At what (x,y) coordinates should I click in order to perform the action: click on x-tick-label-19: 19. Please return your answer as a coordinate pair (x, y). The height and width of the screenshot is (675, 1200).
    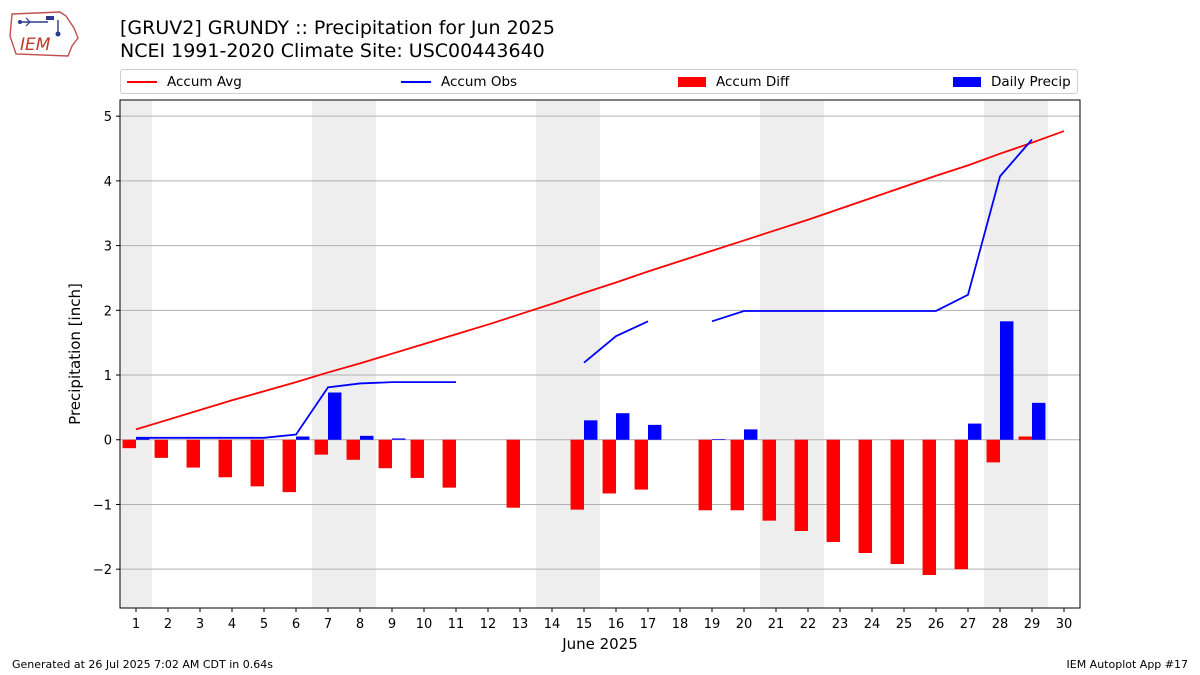
    Looking at the image, I should click on (712, 624).